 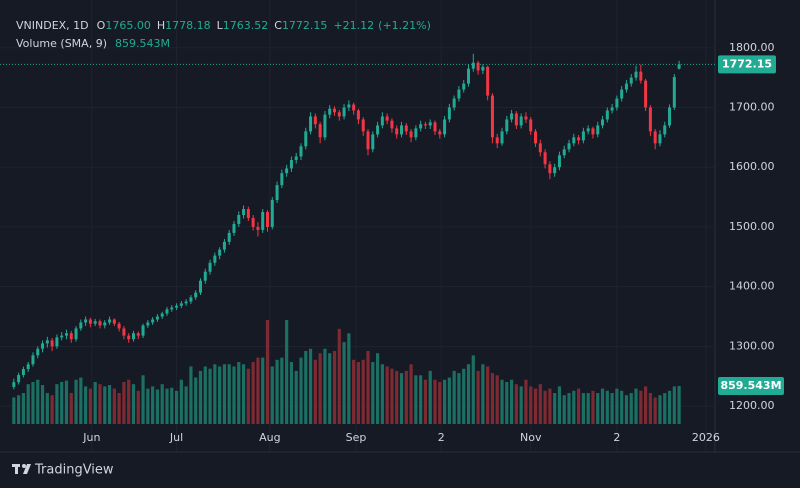 What do you see at coordinates (128, 25) in the screenshot?
I see `field-value: 1765.00` at bounding box center [128, 25].